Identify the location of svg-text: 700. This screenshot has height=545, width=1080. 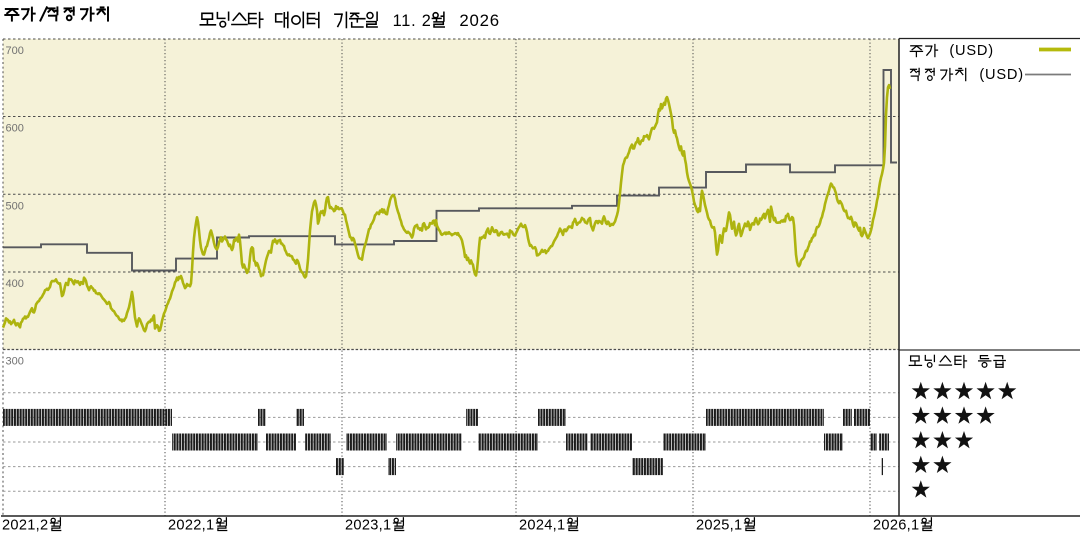
(15, 51).